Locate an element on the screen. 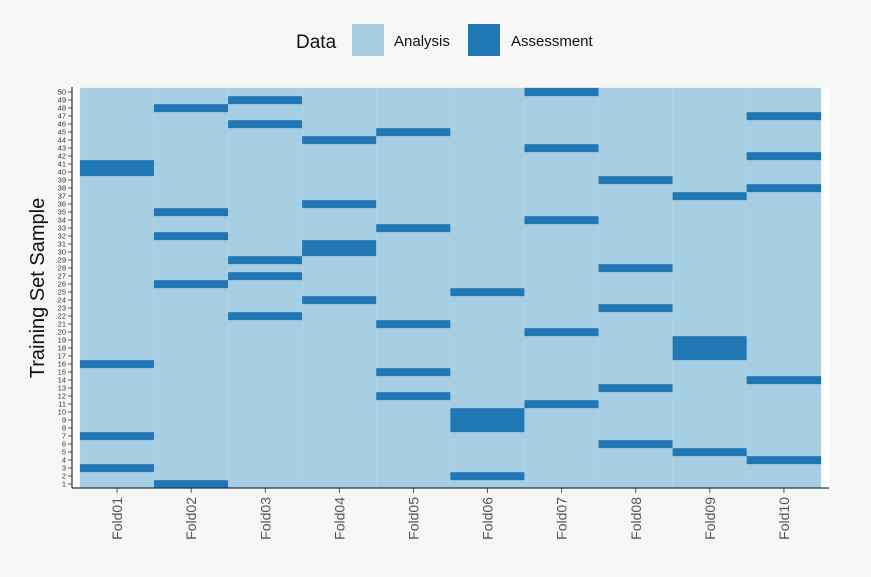 Image resolution: width=871 pixels, height=577 pixels. y-tick-label: 25 is located at coordinates (62, 292).